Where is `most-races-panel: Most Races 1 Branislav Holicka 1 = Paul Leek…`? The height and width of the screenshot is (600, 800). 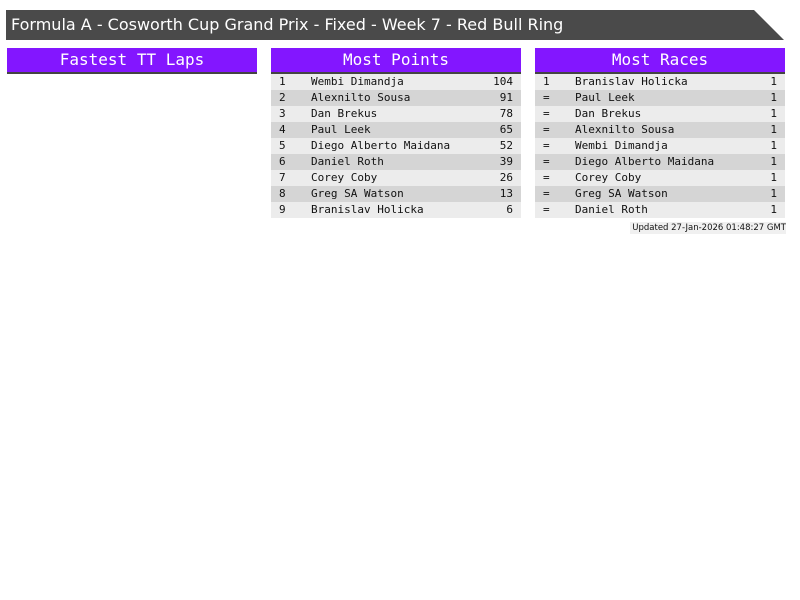
most-races-panel: Most Races 1 Branislav Holicka 1 = Paul Leek… is located at coordinates (660, 133).